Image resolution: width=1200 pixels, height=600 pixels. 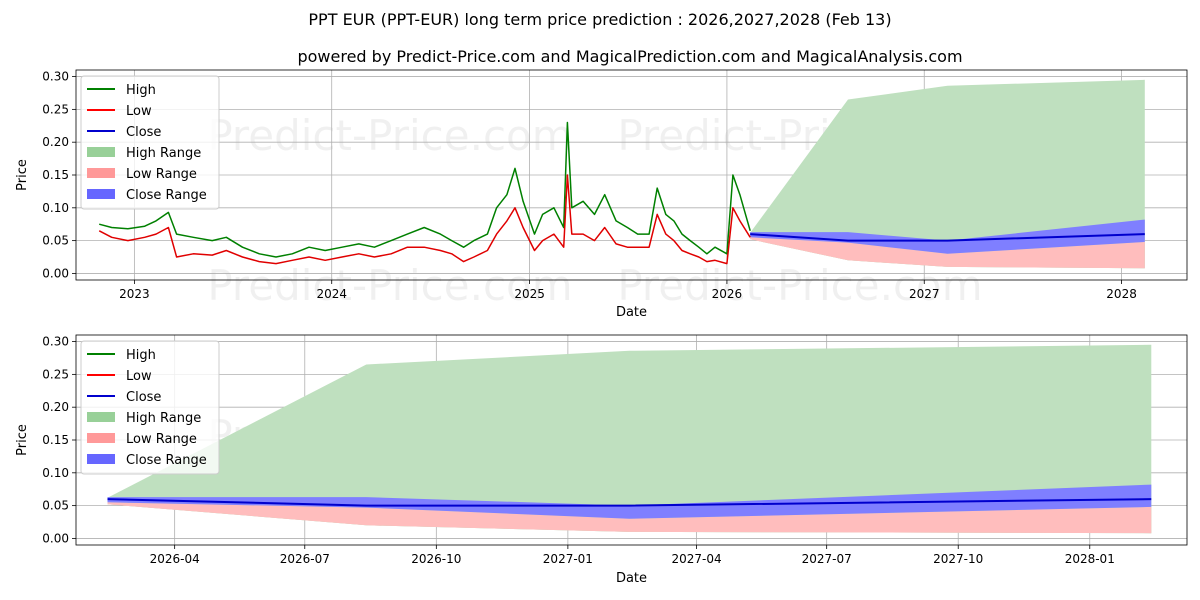 I want to click on high-price-line, so click(x=425, y=189).